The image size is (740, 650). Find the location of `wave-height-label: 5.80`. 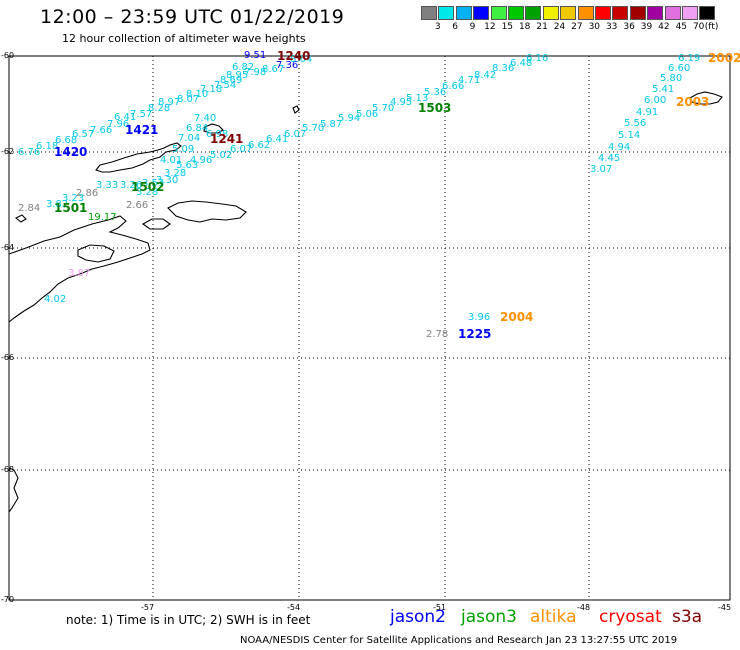

wave-height-label: 5.80 is located at coordinates (671, 78).